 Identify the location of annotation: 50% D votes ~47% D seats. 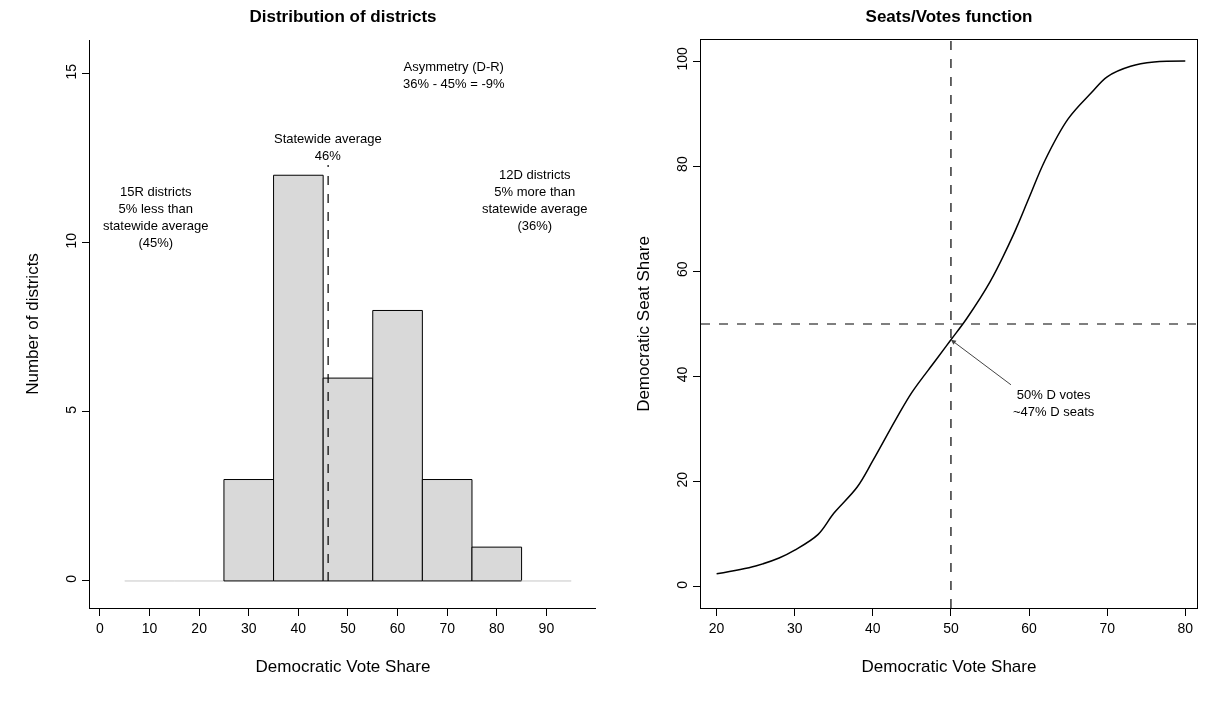
(1054, 403).